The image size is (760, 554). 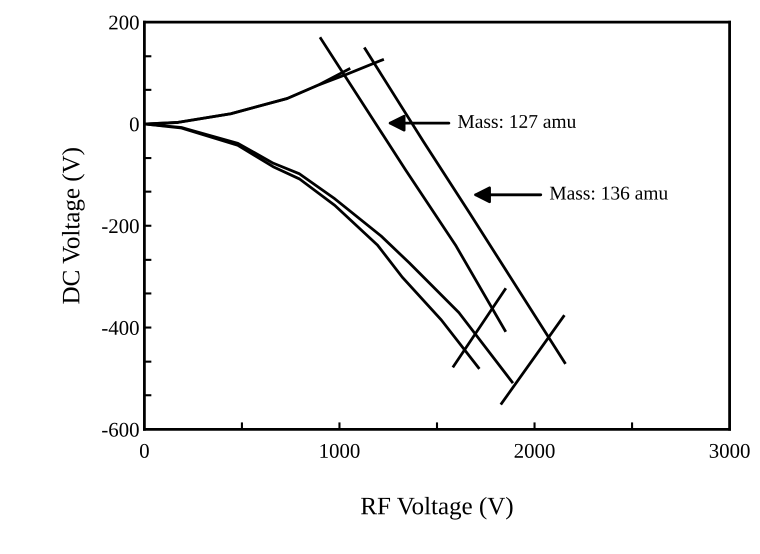 What do you see at coordinates (534, 451) in the screenshot?
I see `x-tick-label: 2000` at bounding box center [534, 451].